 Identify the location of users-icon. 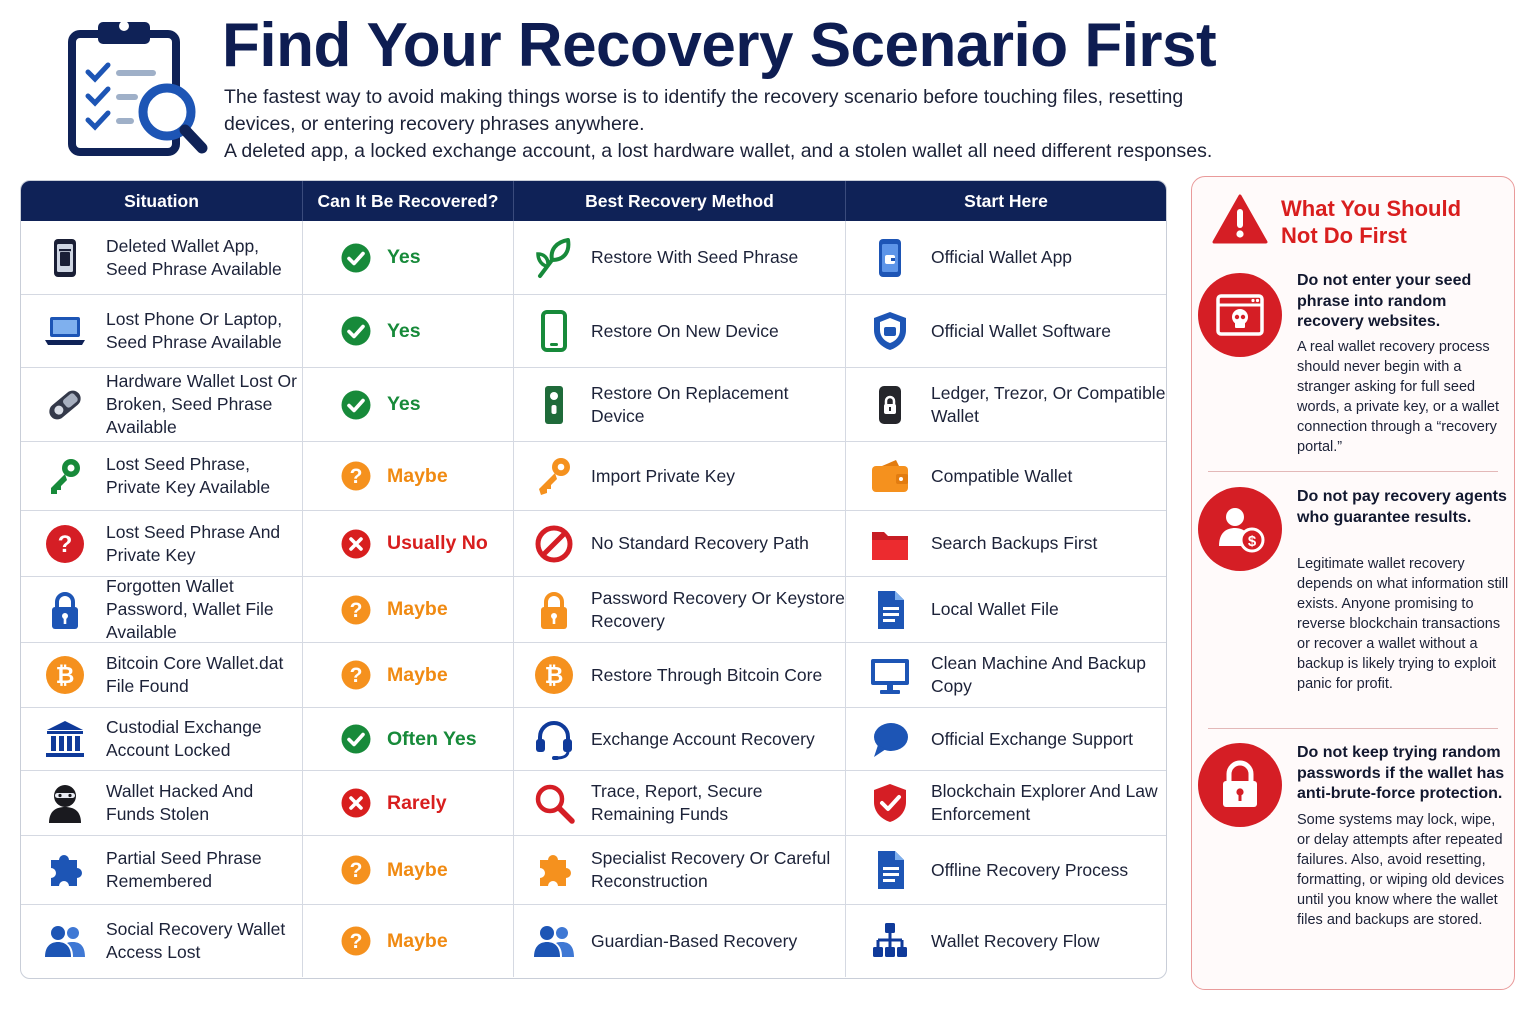
(65, 941).